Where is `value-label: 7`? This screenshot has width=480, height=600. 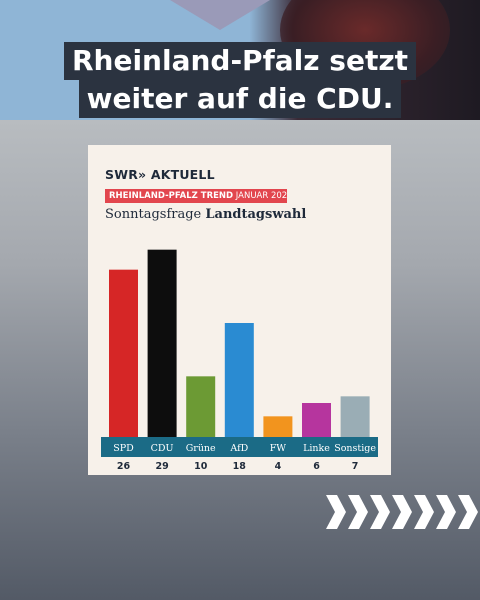
value-label: 7 is located at coordinates (355, 466).